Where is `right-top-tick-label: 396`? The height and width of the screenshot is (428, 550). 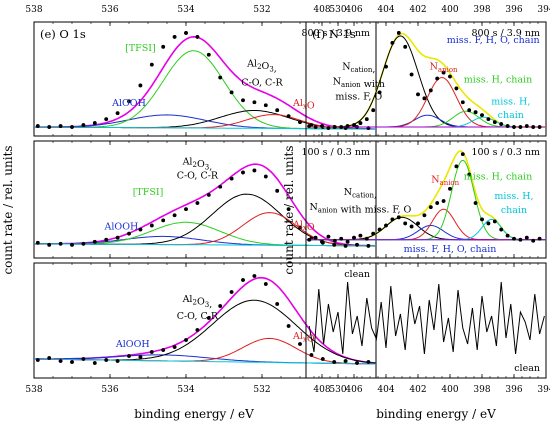
right-top-tick-label: 396 is located at coordinates (513, 10).